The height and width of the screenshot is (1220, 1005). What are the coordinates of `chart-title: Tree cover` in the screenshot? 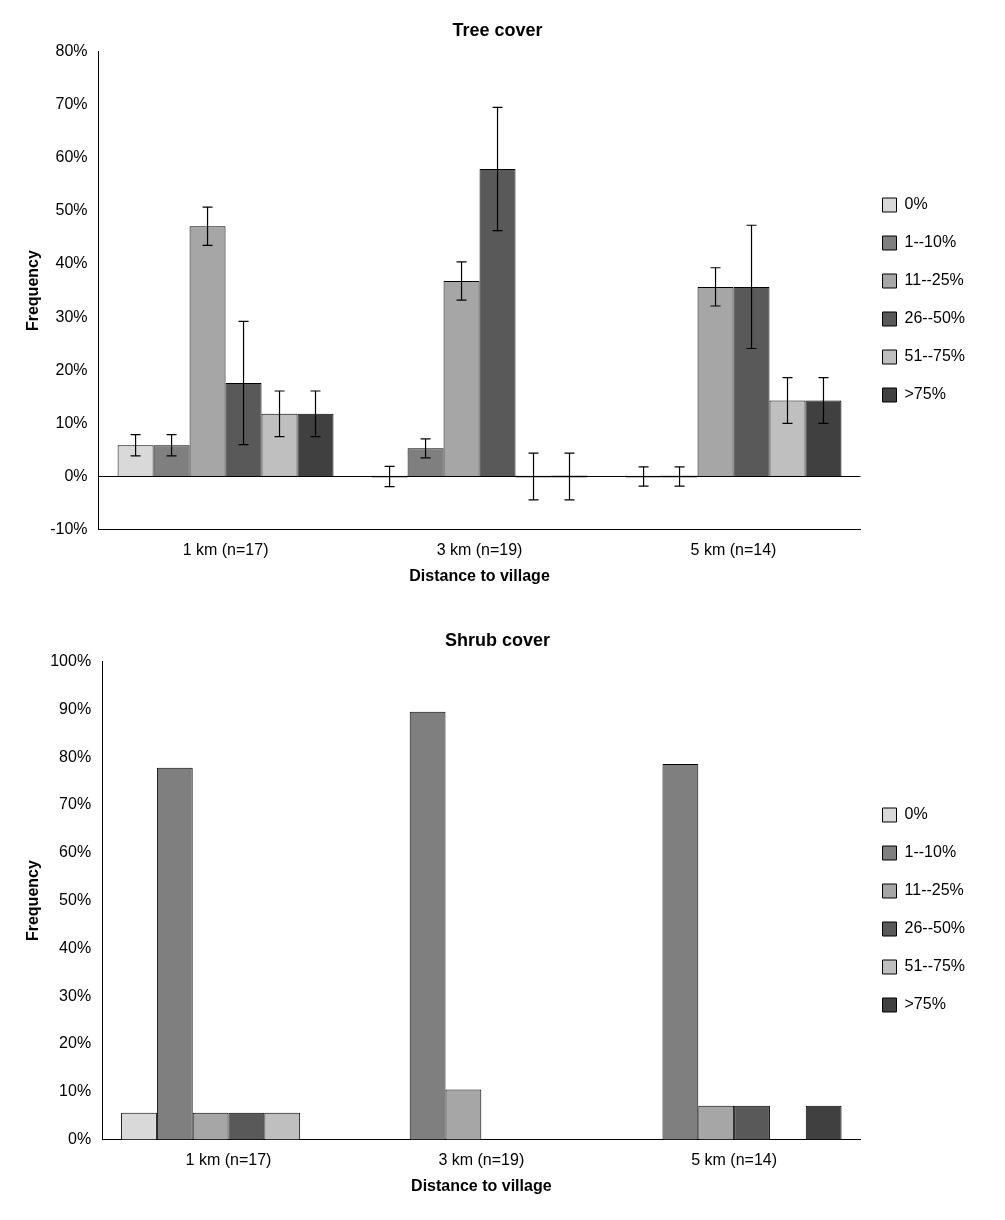 It's located at (497, 29).